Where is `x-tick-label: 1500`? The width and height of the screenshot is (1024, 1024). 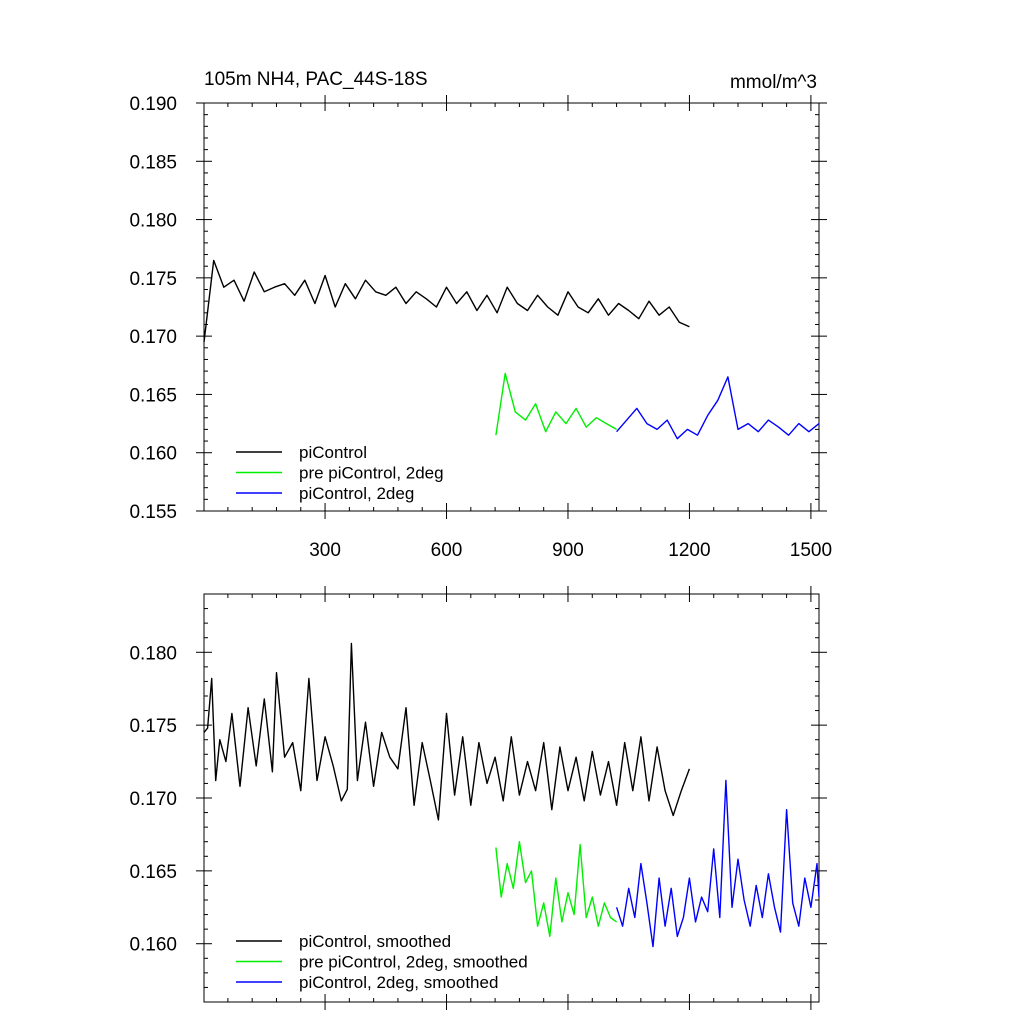
x-tick-label: 1500 is located at coordinates (811, 550).